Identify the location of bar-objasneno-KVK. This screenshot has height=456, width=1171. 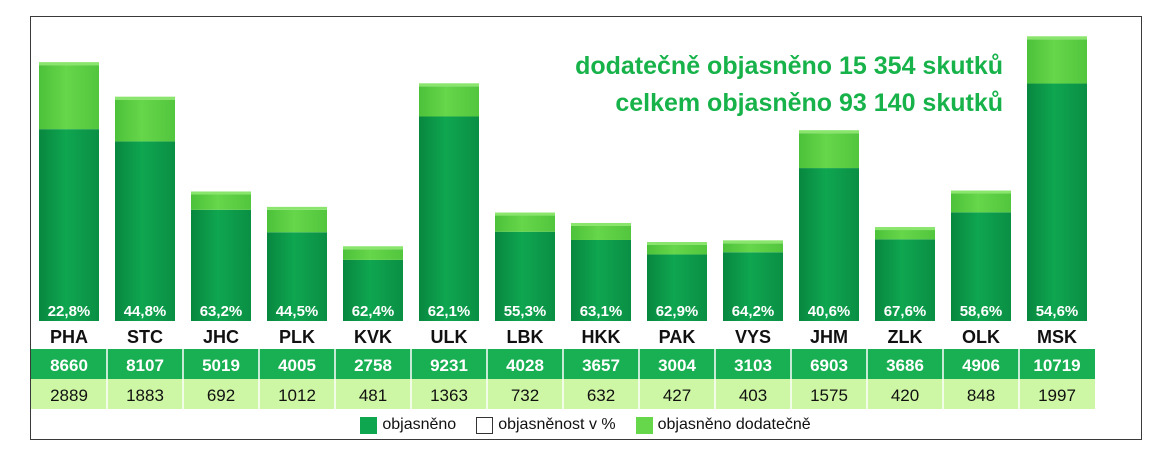
(373, 290).